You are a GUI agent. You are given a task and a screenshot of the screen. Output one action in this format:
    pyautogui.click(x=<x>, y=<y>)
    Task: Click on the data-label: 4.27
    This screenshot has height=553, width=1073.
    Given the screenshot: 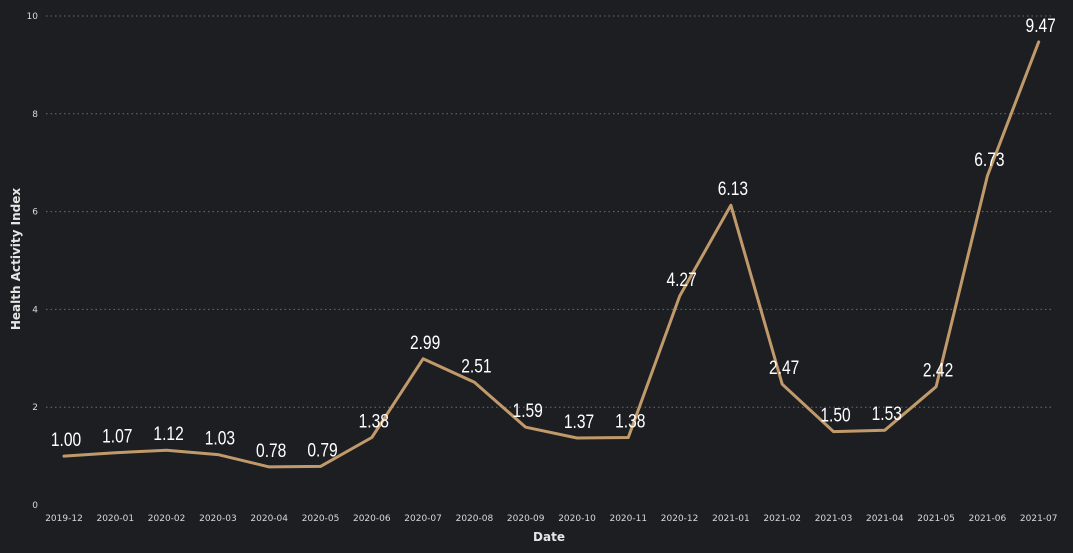 What is the action you would take?
    pyautogui.click(x=681, y=280)
    